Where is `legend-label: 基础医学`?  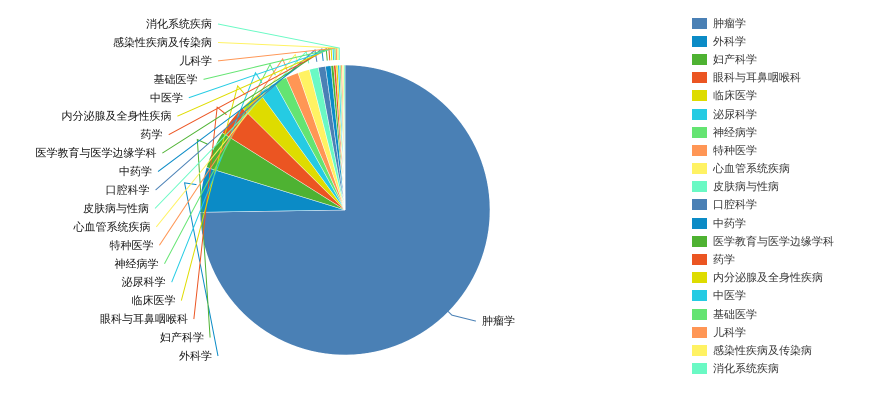 legend-label: 基础医学 is located at coordinates (735, 314).